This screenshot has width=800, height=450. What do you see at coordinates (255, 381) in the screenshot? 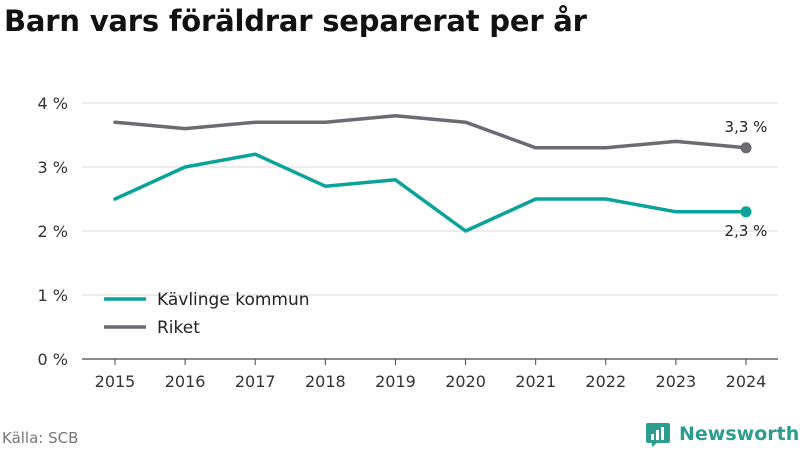
I see `x-tick-label: 2017` at bounding box center [255, 381].